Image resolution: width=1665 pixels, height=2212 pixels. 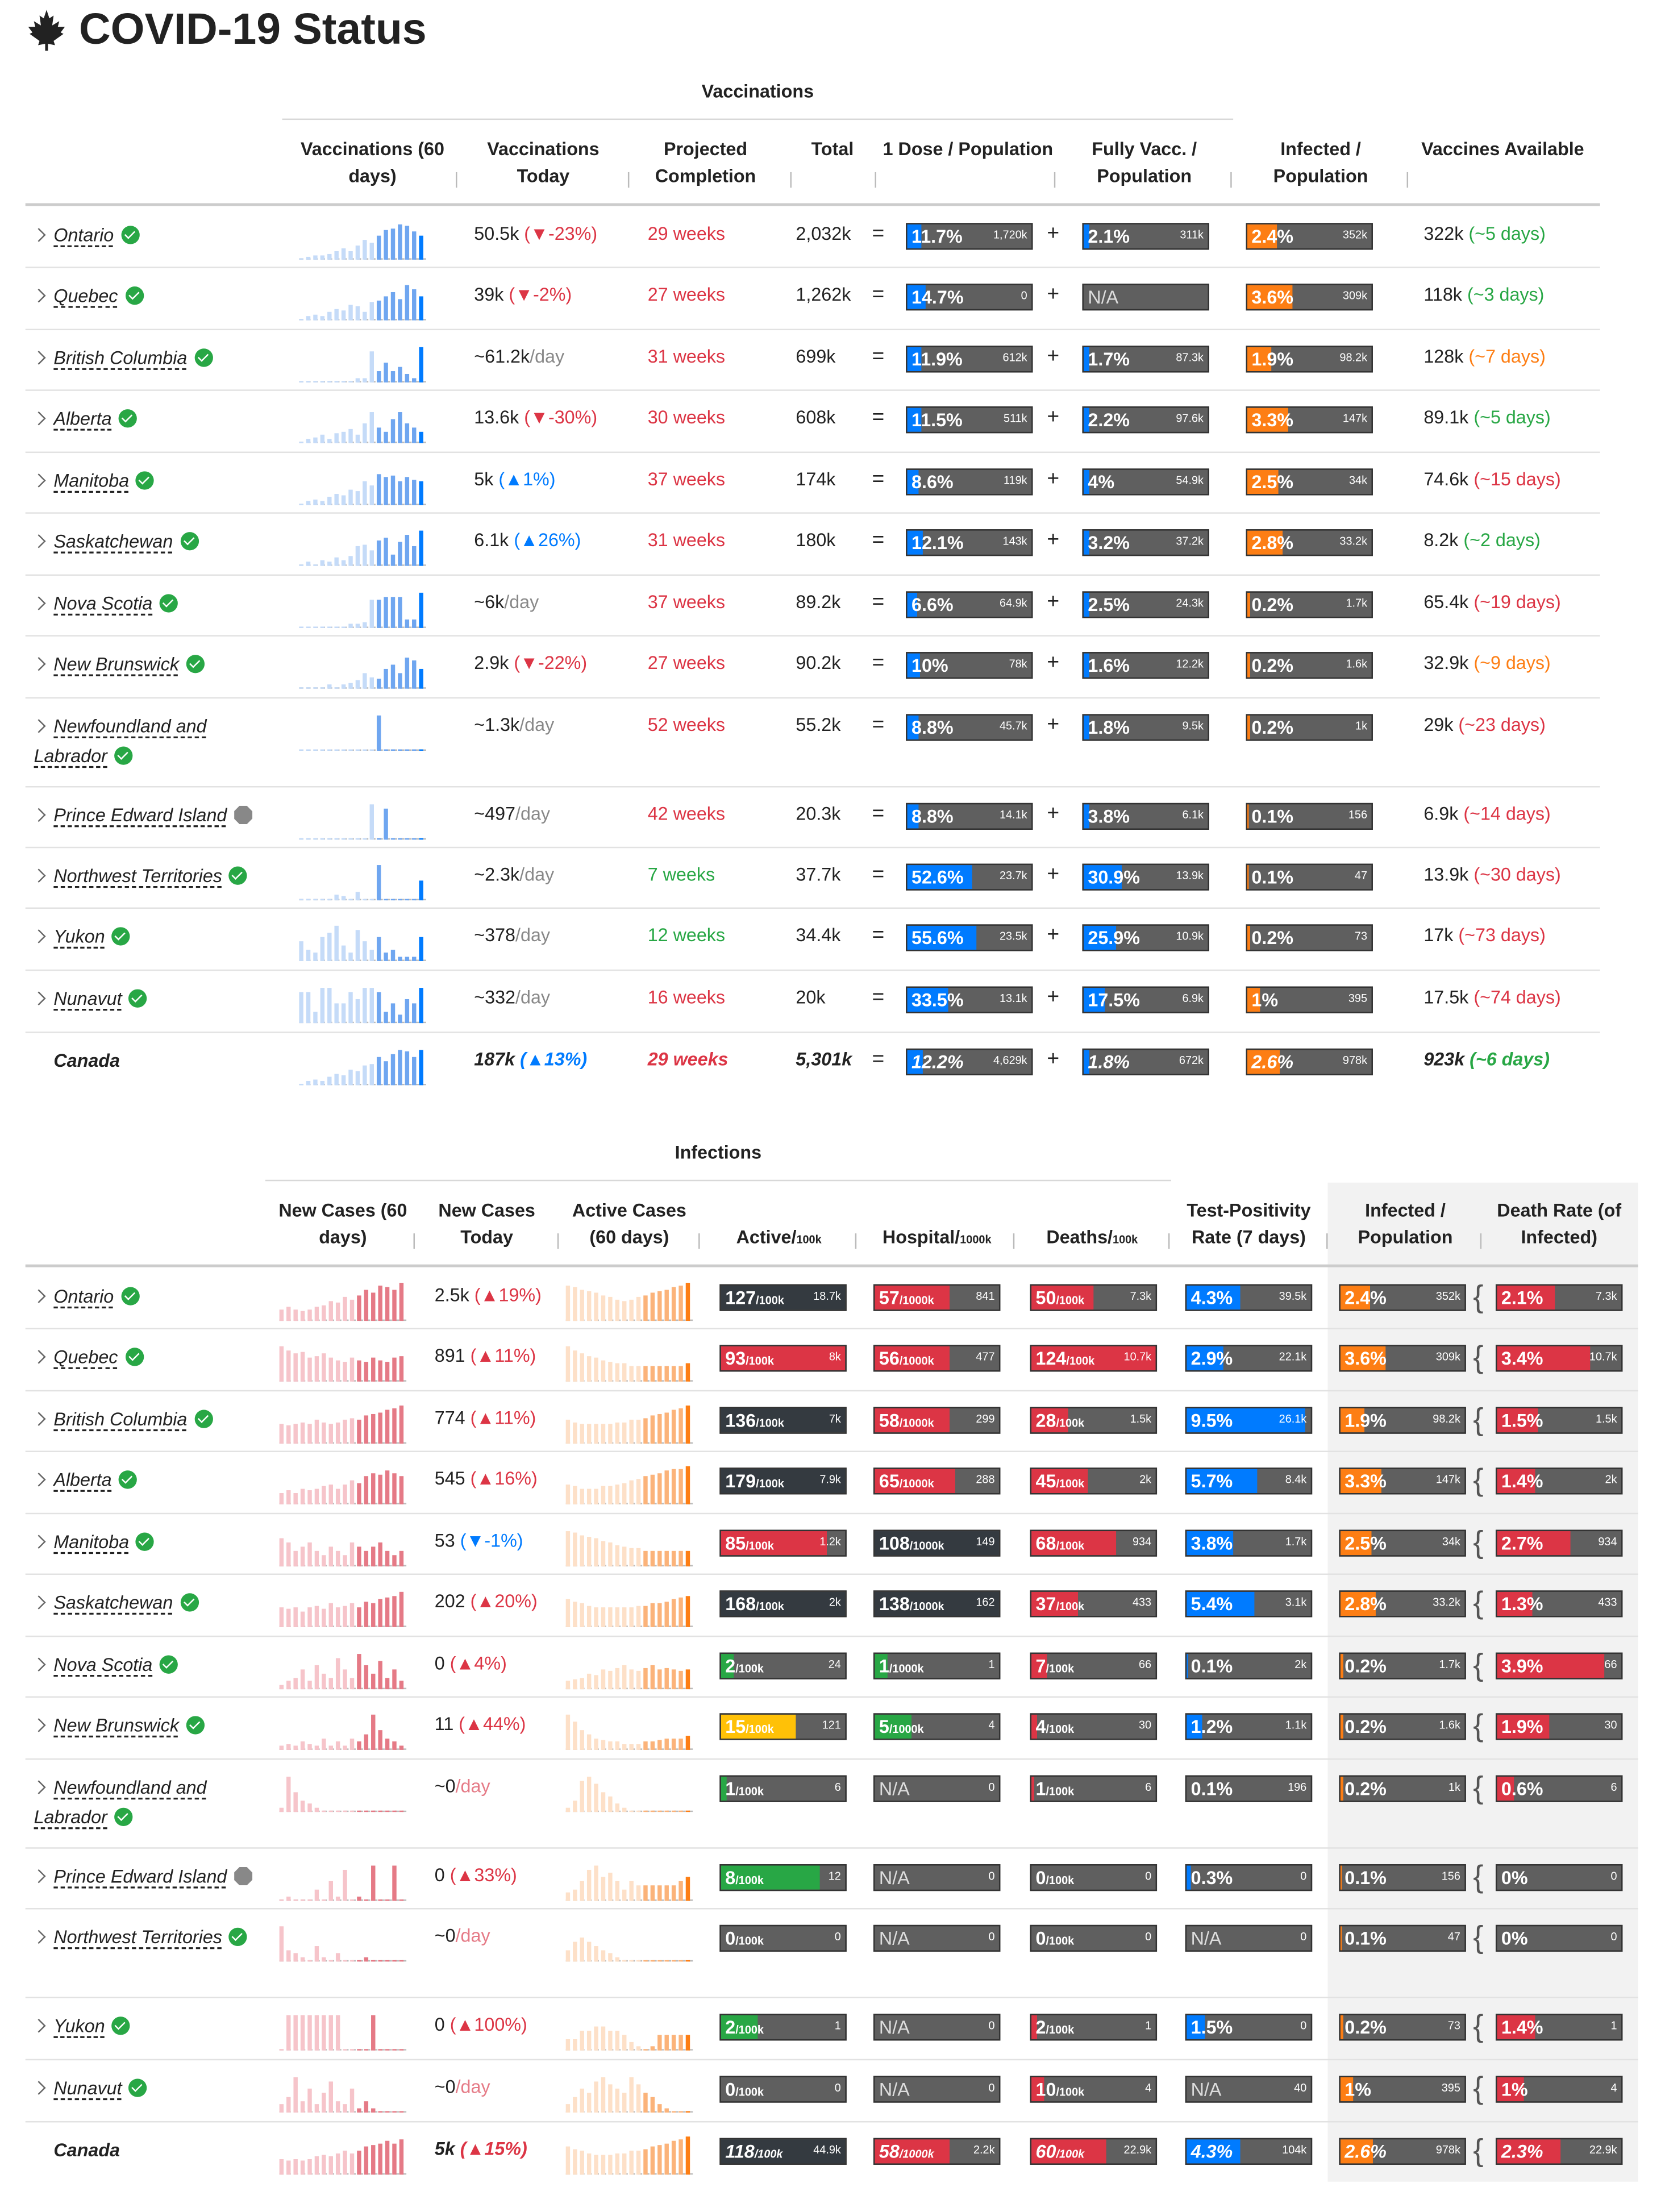 What do you see at coordinates (1509, 416) in the screenshot?
I see `available-days: (~5 days)` at bounding box center [1509, 416].